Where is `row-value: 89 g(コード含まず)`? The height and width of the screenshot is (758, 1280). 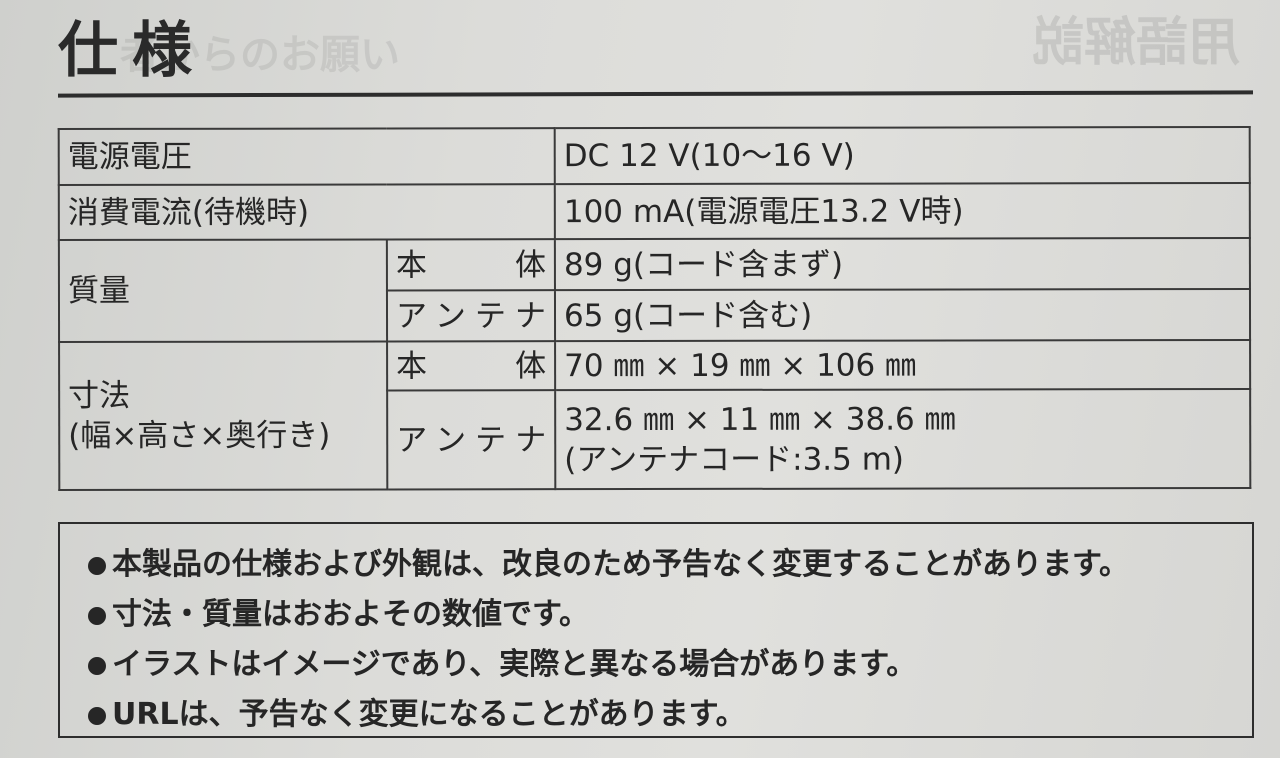
row-value: 89 g(コード含まず) is located at coordinates (902, 264).